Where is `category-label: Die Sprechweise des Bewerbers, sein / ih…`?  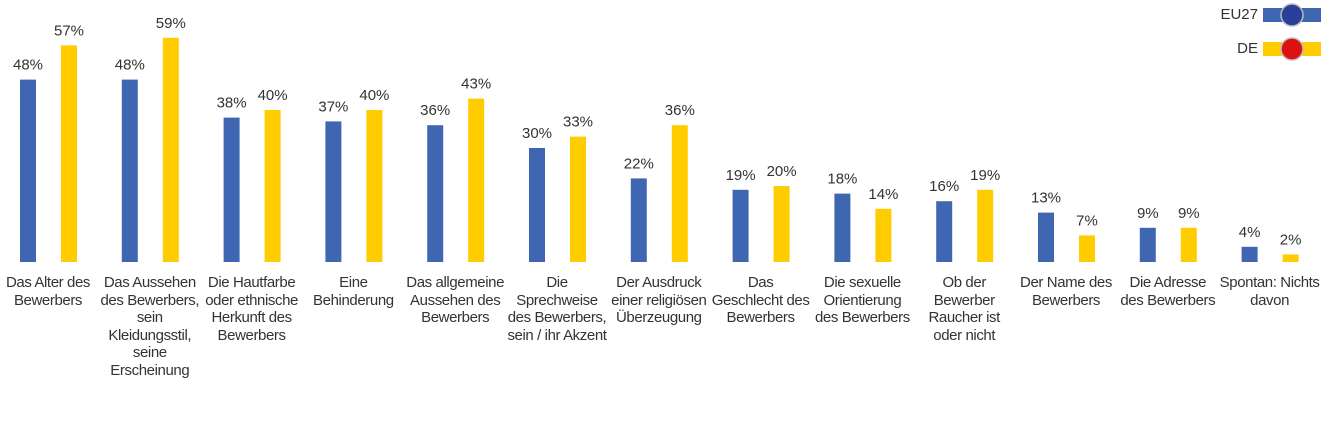
category-label: Die Sprechweise des Bewerbers, sein / ih… is located at coordinates (557, 309).